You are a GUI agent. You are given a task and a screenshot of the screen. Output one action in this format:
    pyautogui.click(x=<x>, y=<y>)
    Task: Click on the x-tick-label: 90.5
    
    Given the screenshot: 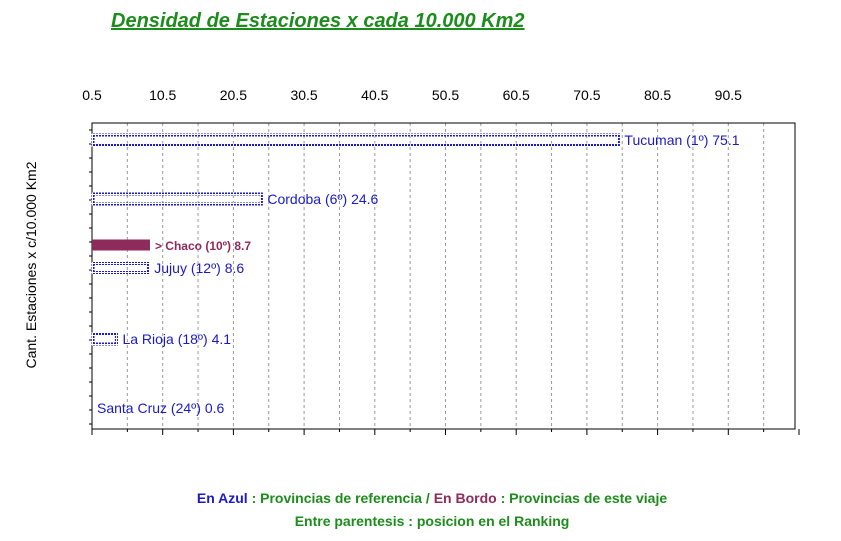 What is the action you would take?
    pyautogui.click(x=728, y=95)
    